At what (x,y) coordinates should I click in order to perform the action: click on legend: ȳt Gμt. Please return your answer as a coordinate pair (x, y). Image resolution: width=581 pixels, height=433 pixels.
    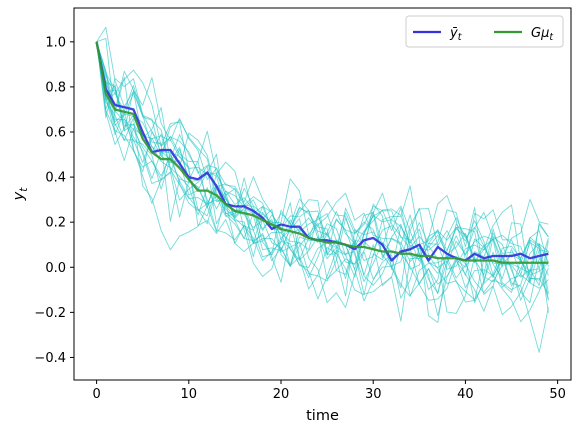
    Looking at the image, I should click on (484, 31).